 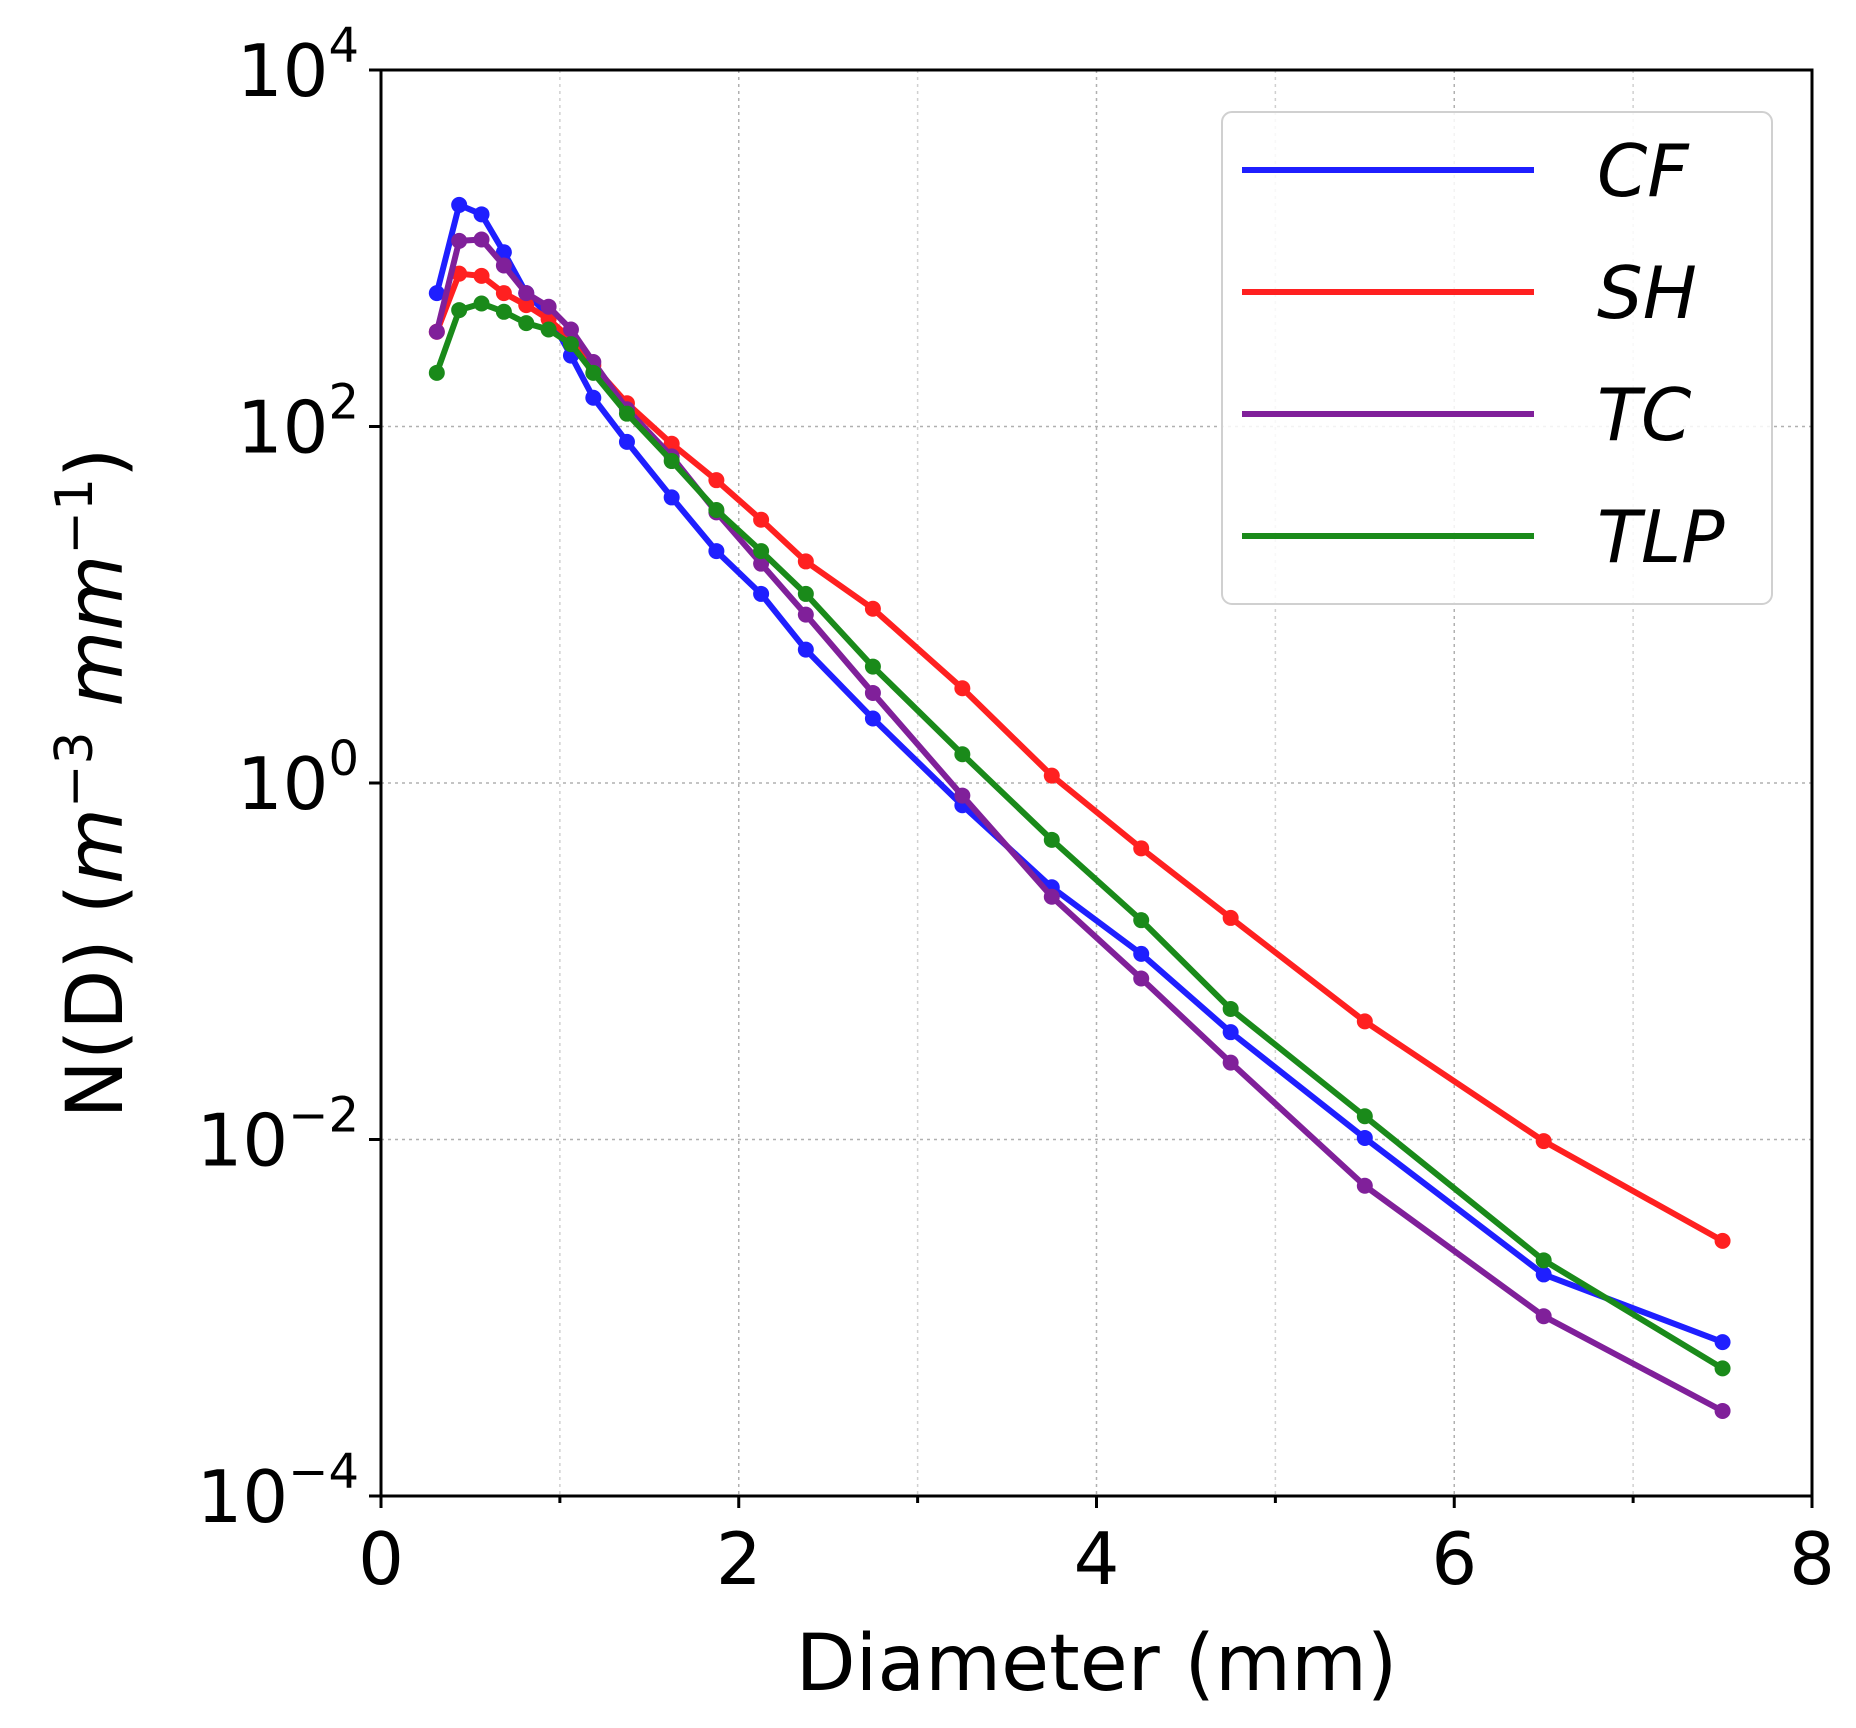 What do you see at coordinates (1454, 1559) in the screenshot?
I see `x-tick-label: 6` at bounding box center [1454, 1559].